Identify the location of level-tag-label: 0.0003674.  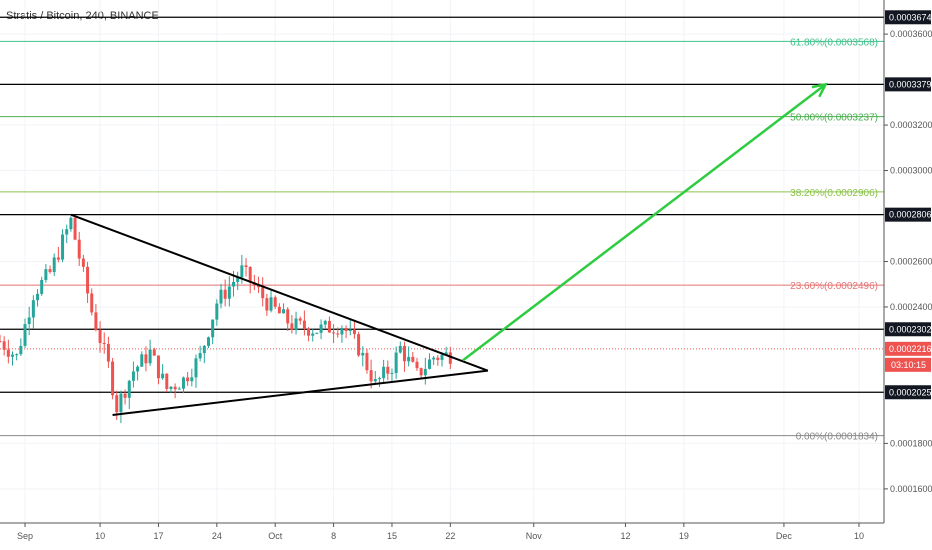
(910, 17).